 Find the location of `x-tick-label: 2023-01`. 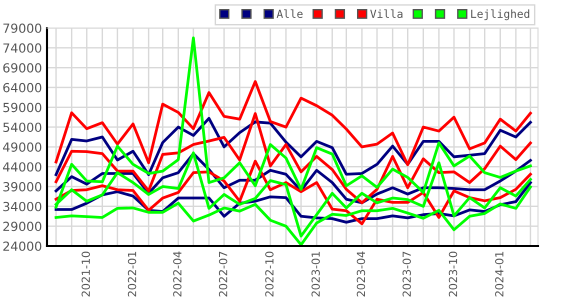

x-tick-label: 2023-01 is located at coordinates (315, 274).